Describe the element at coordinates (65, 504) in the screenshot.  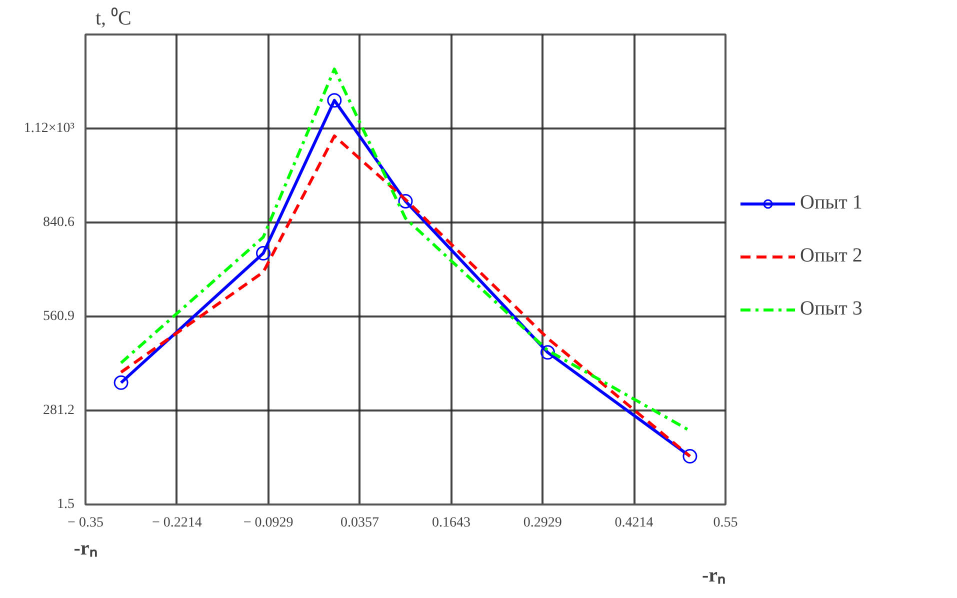
I see `y-tick-label: 1.5` at that location.